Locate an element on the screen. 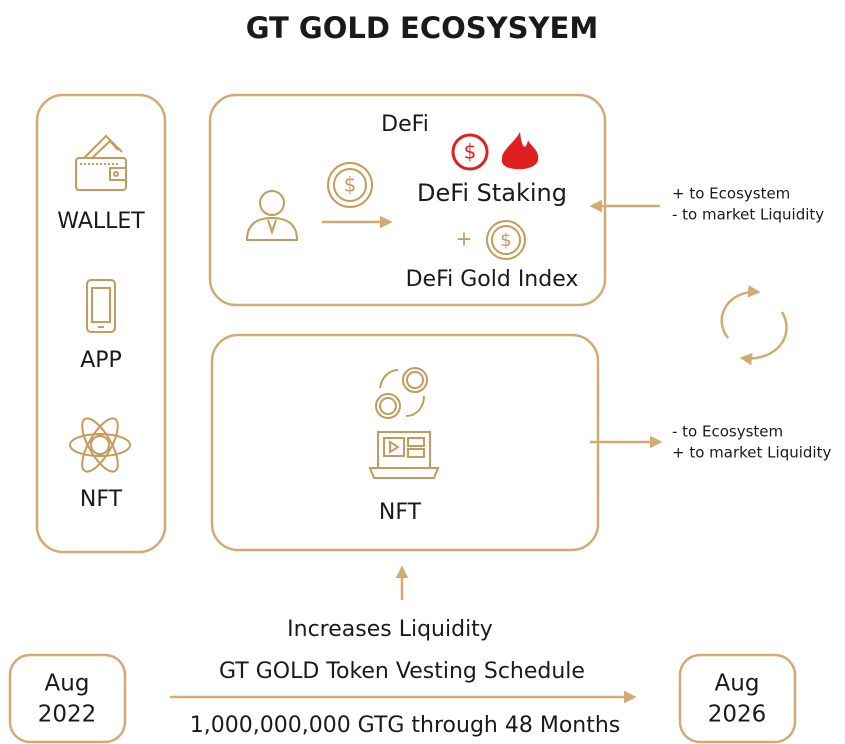  title: GT GOLD ECOSYSYEM is located at coordinates (422, 28).